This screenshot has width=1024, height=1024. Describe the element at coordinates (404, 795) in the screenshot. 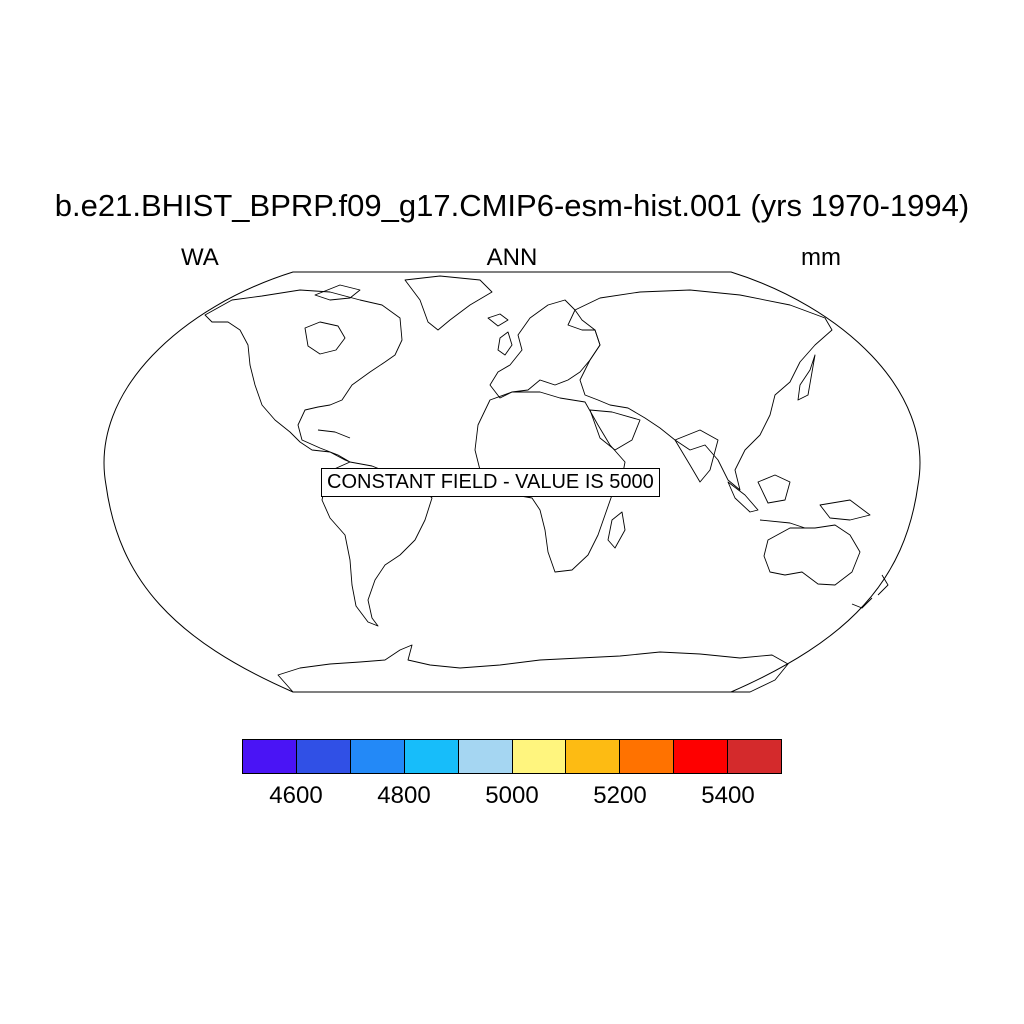

I see `colorbar-tick-label: 4800` at that location.